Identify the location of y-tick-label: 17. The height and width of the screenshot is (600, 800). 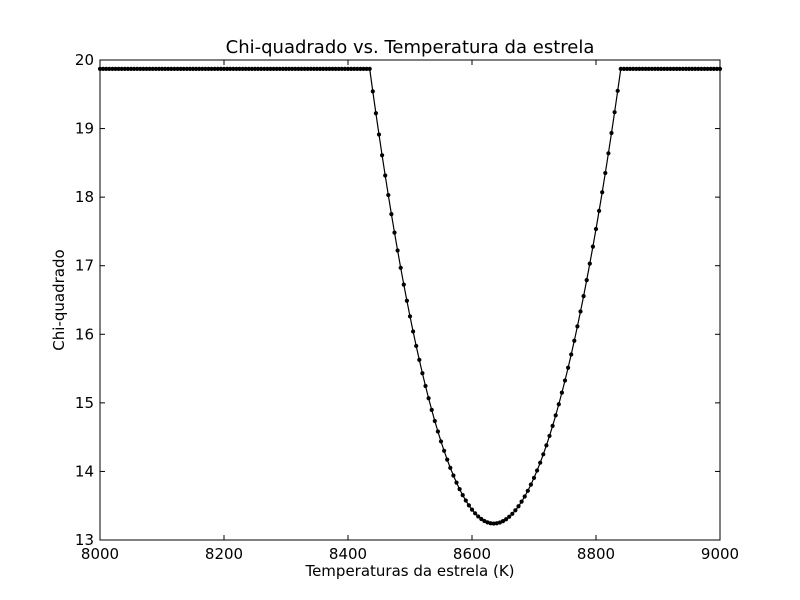
(84, 266).